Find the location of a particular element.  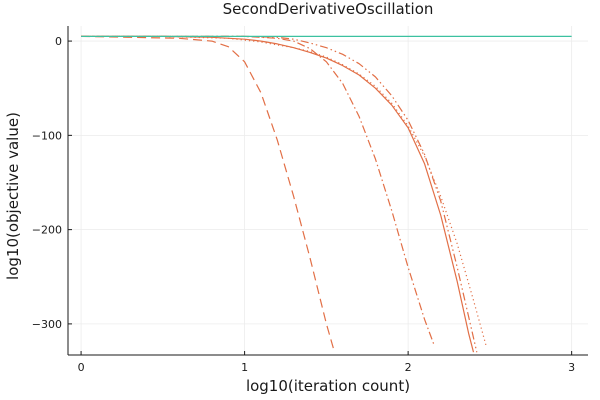

y-axis-label: log10(objective value) is located at coordinates (13, 196).